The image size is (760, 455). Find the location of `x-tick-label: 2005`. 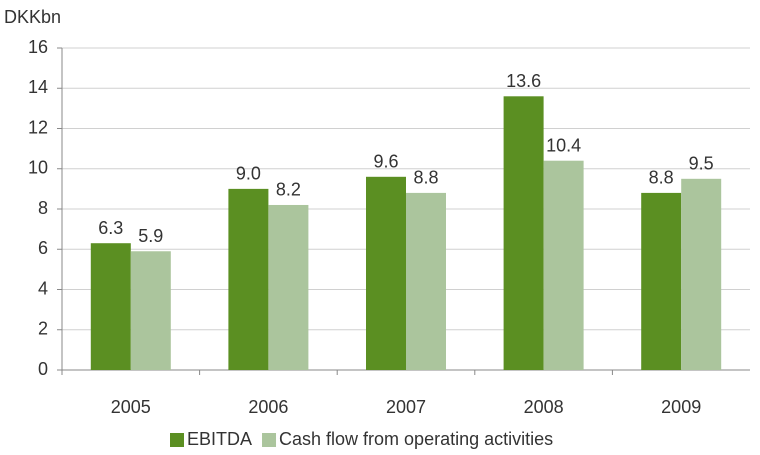

x-tick-label: 2005 is located at coordinates (131, 407).